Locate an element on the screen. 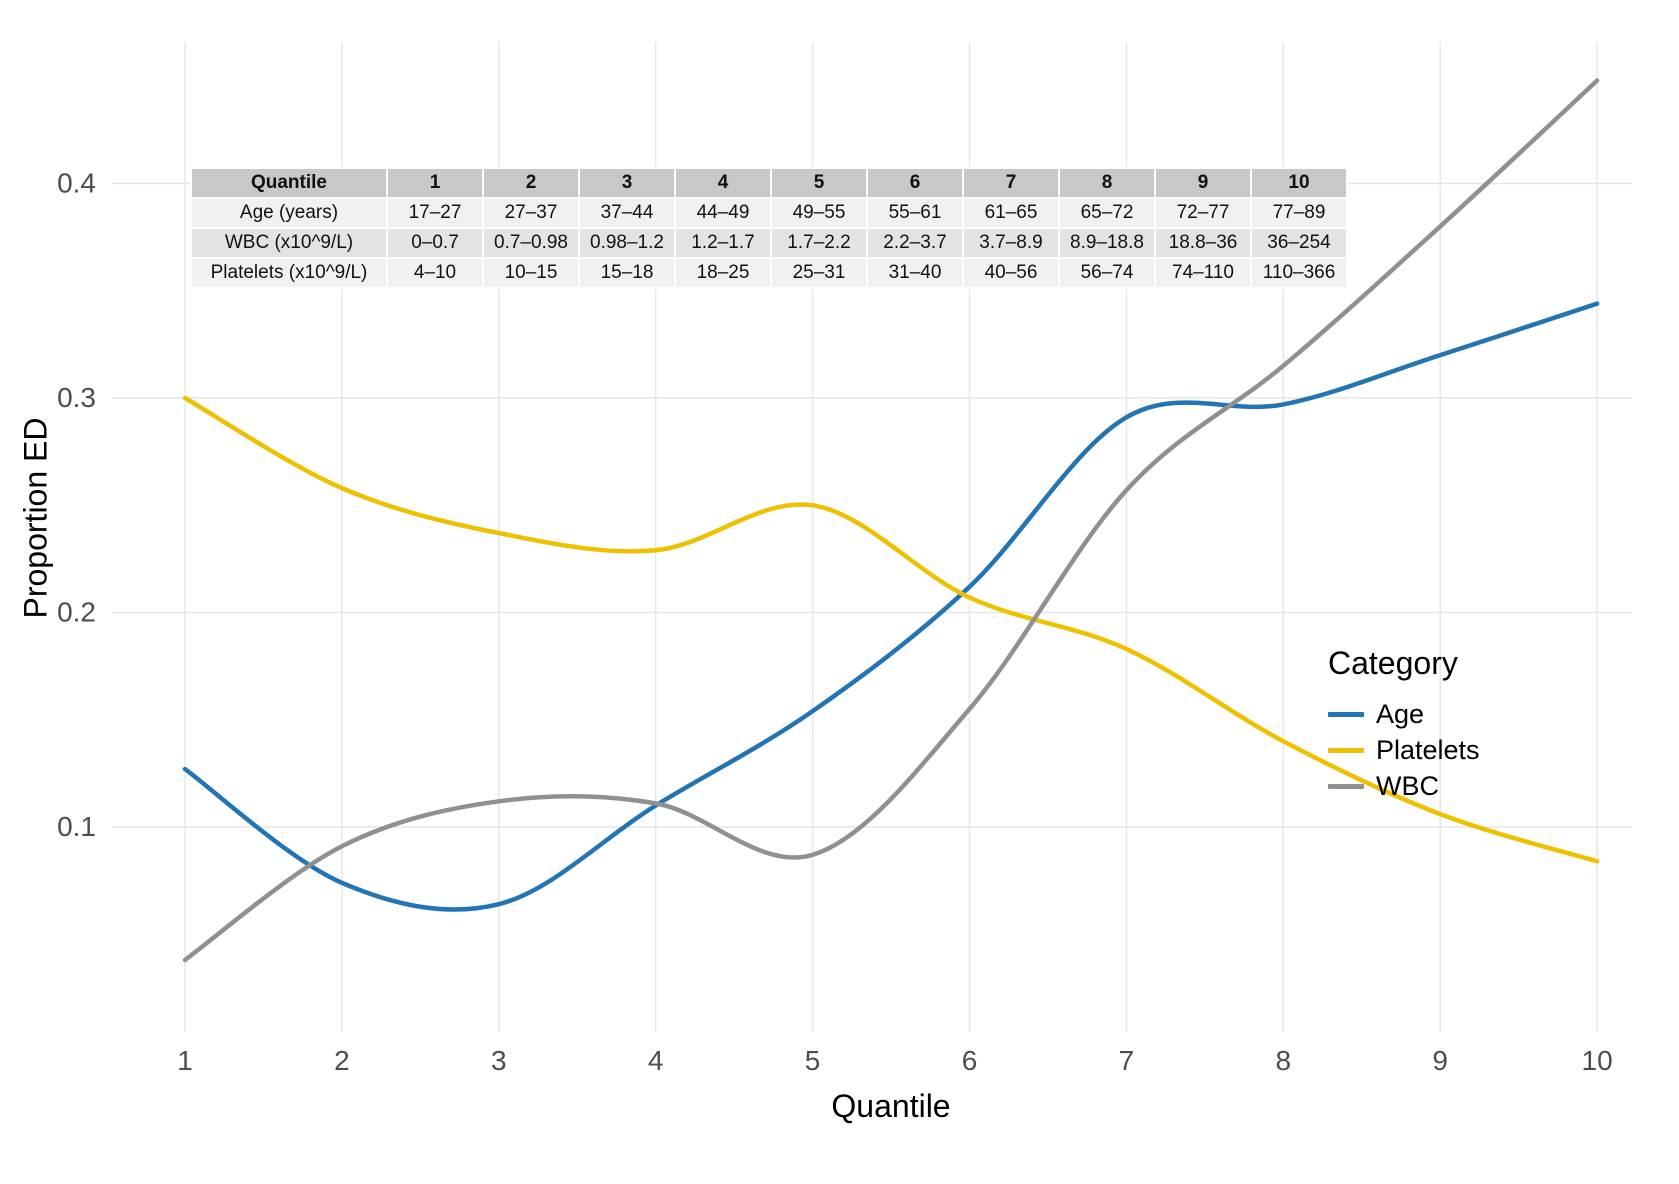 This screenshot has height=1184, width=1679. x-tick-label: 7 is located at coordinates (1127, 1060).